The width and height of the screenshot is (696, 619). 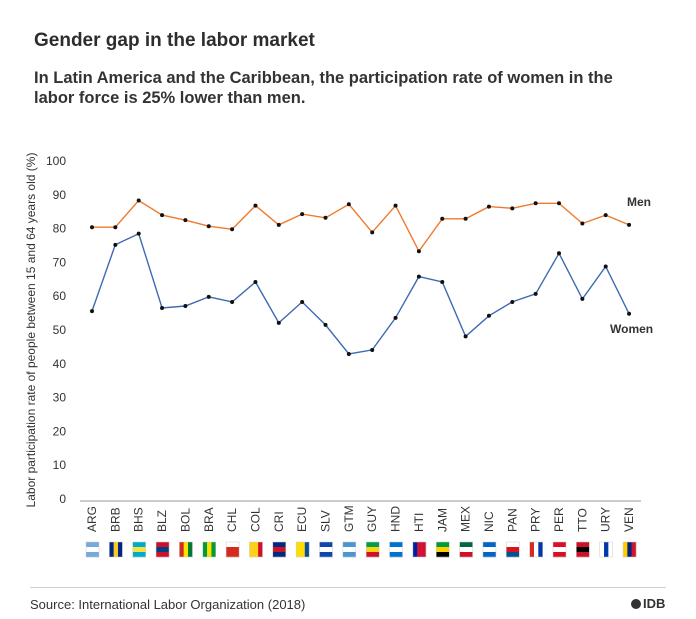 I want to click on flag-jam-icon, so click(x=443, y=549).